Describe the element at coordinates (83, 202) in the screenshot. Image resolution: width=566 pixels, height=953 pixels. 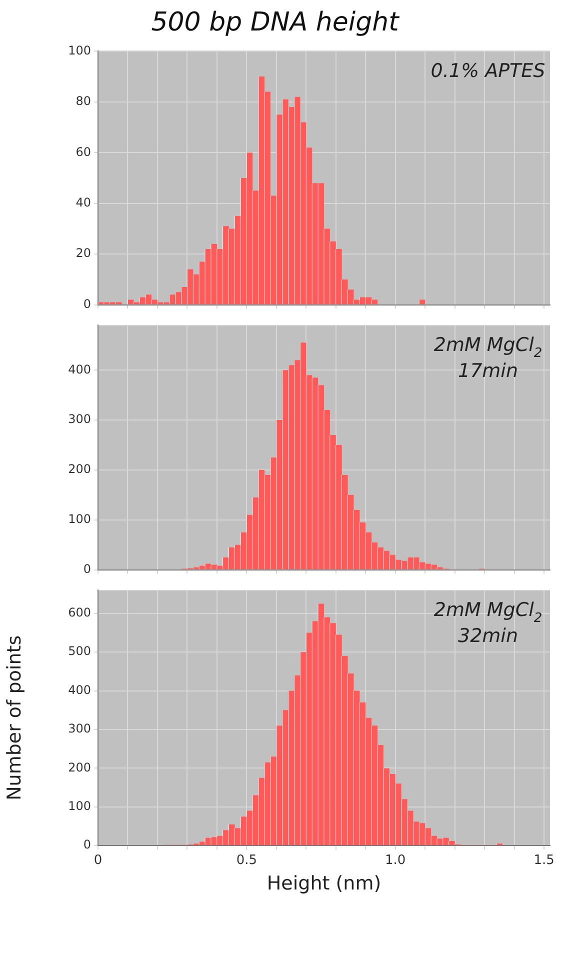
I see `y-tick-label: 40` at that location.